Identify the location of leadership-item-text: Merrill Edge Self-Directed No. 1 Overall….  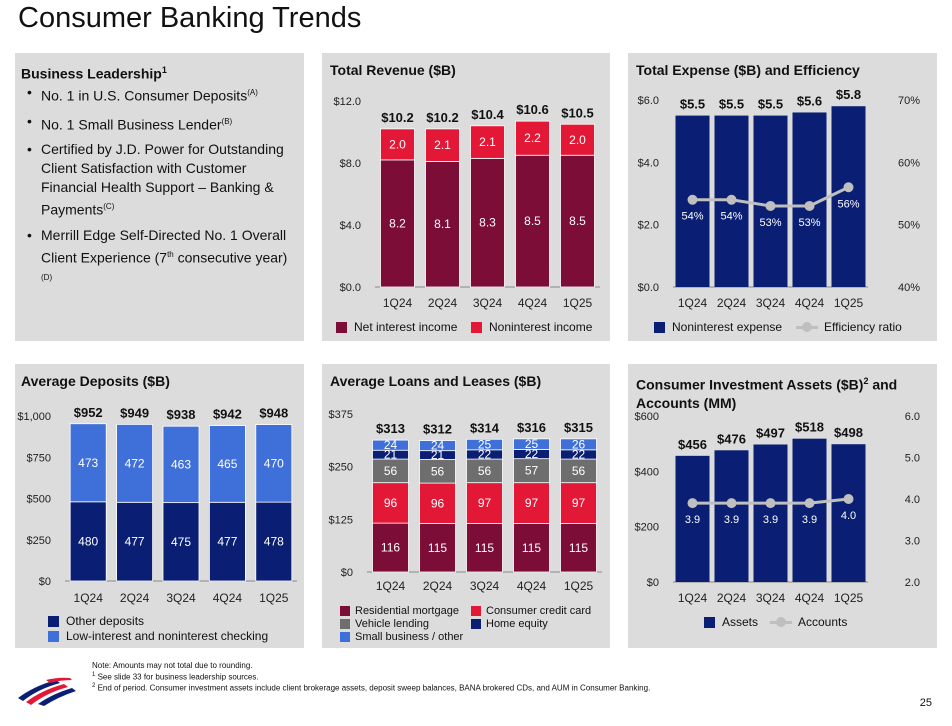
(164, 246).